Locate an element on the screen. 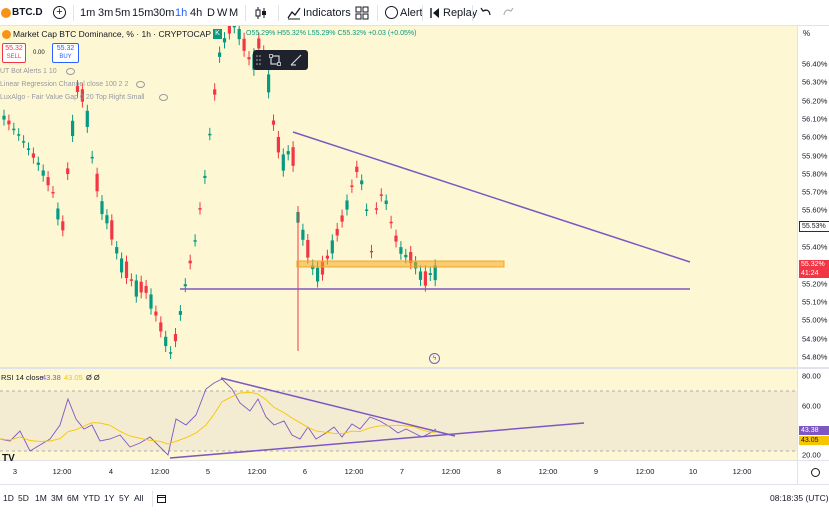 The image size is (829, 512). price-axis-unit: % is located at coordinates (807, 33).